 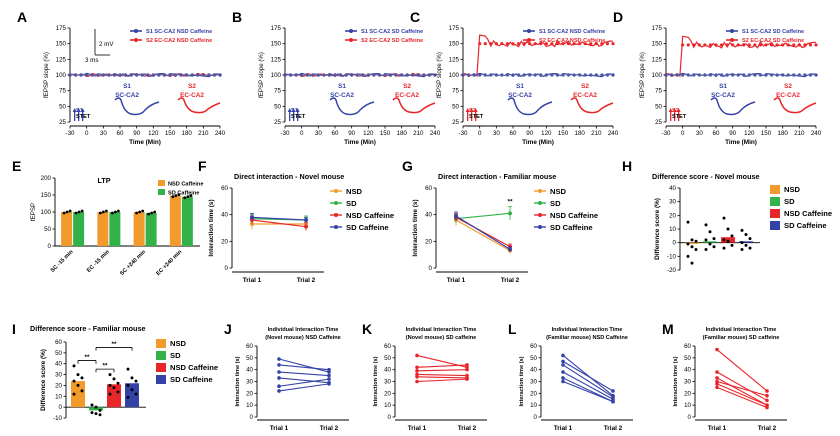 I want to click on x-tick-label: 90, so click(x=136, y=133).